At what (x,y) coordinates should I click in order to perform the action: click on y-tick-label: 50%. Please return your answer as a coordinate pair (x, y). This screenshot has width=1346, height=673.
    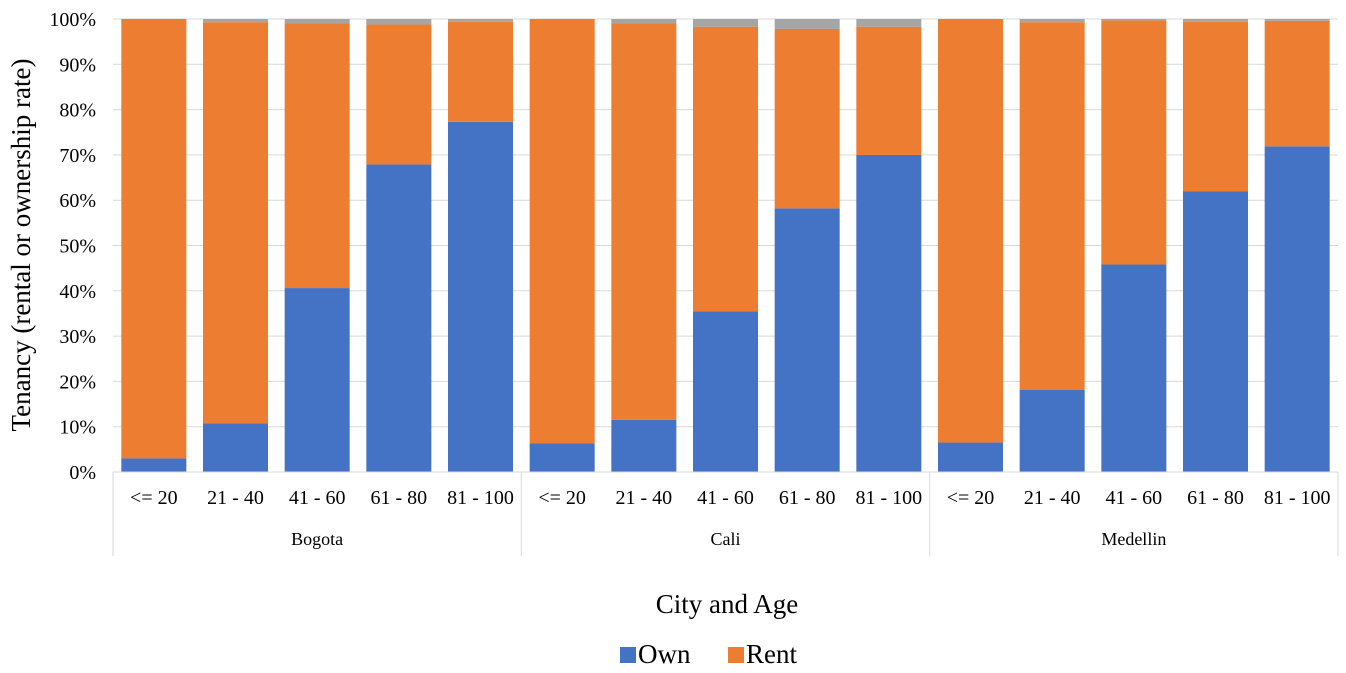
    Looking at the image, I should click on (77, 247).